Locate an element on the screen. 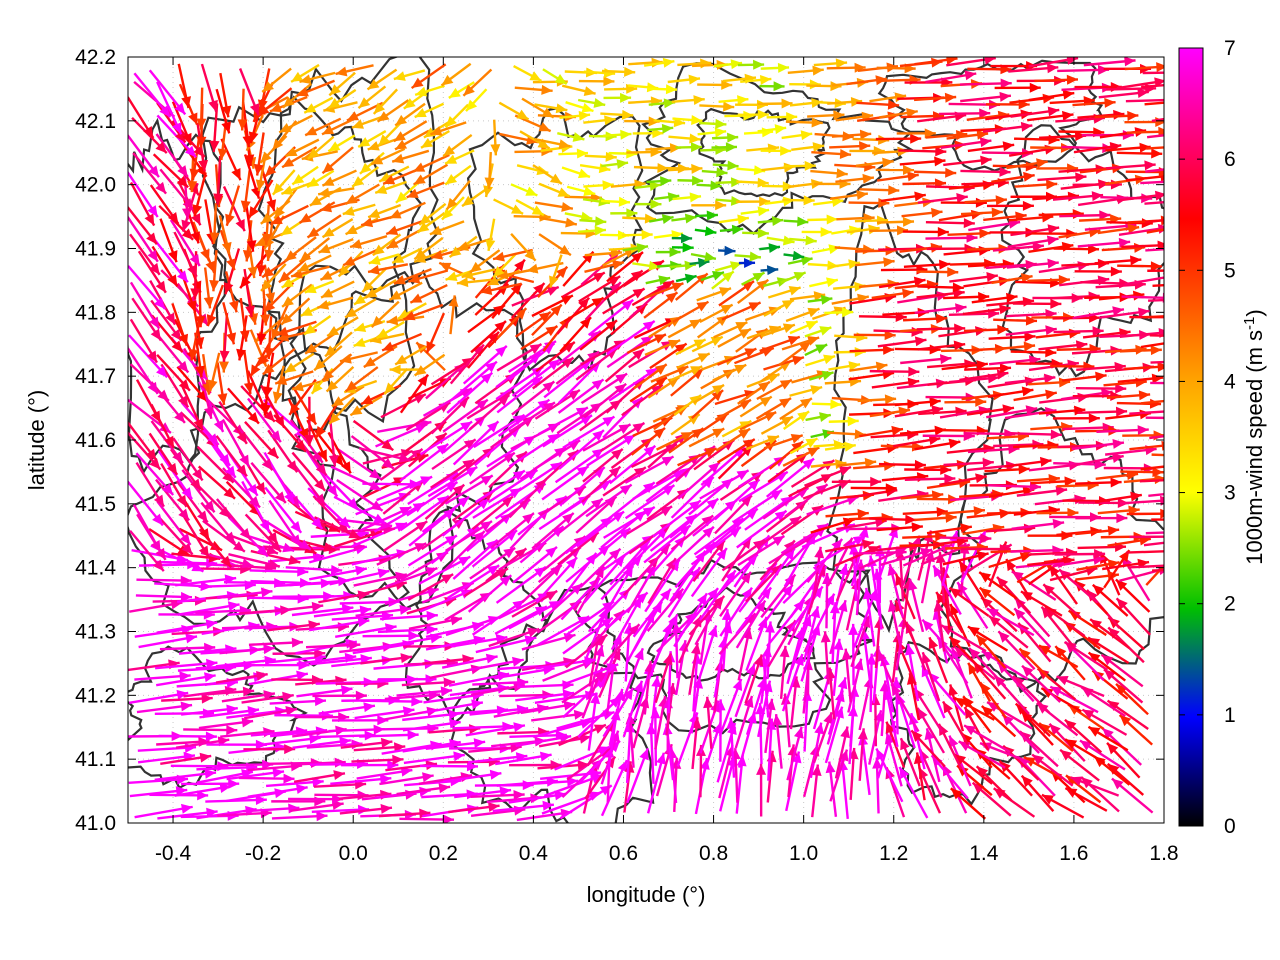 The height and width of the screenshot is (960, 1280). colorbar-tick-label: 5 is located at coordinates (1230, 270).